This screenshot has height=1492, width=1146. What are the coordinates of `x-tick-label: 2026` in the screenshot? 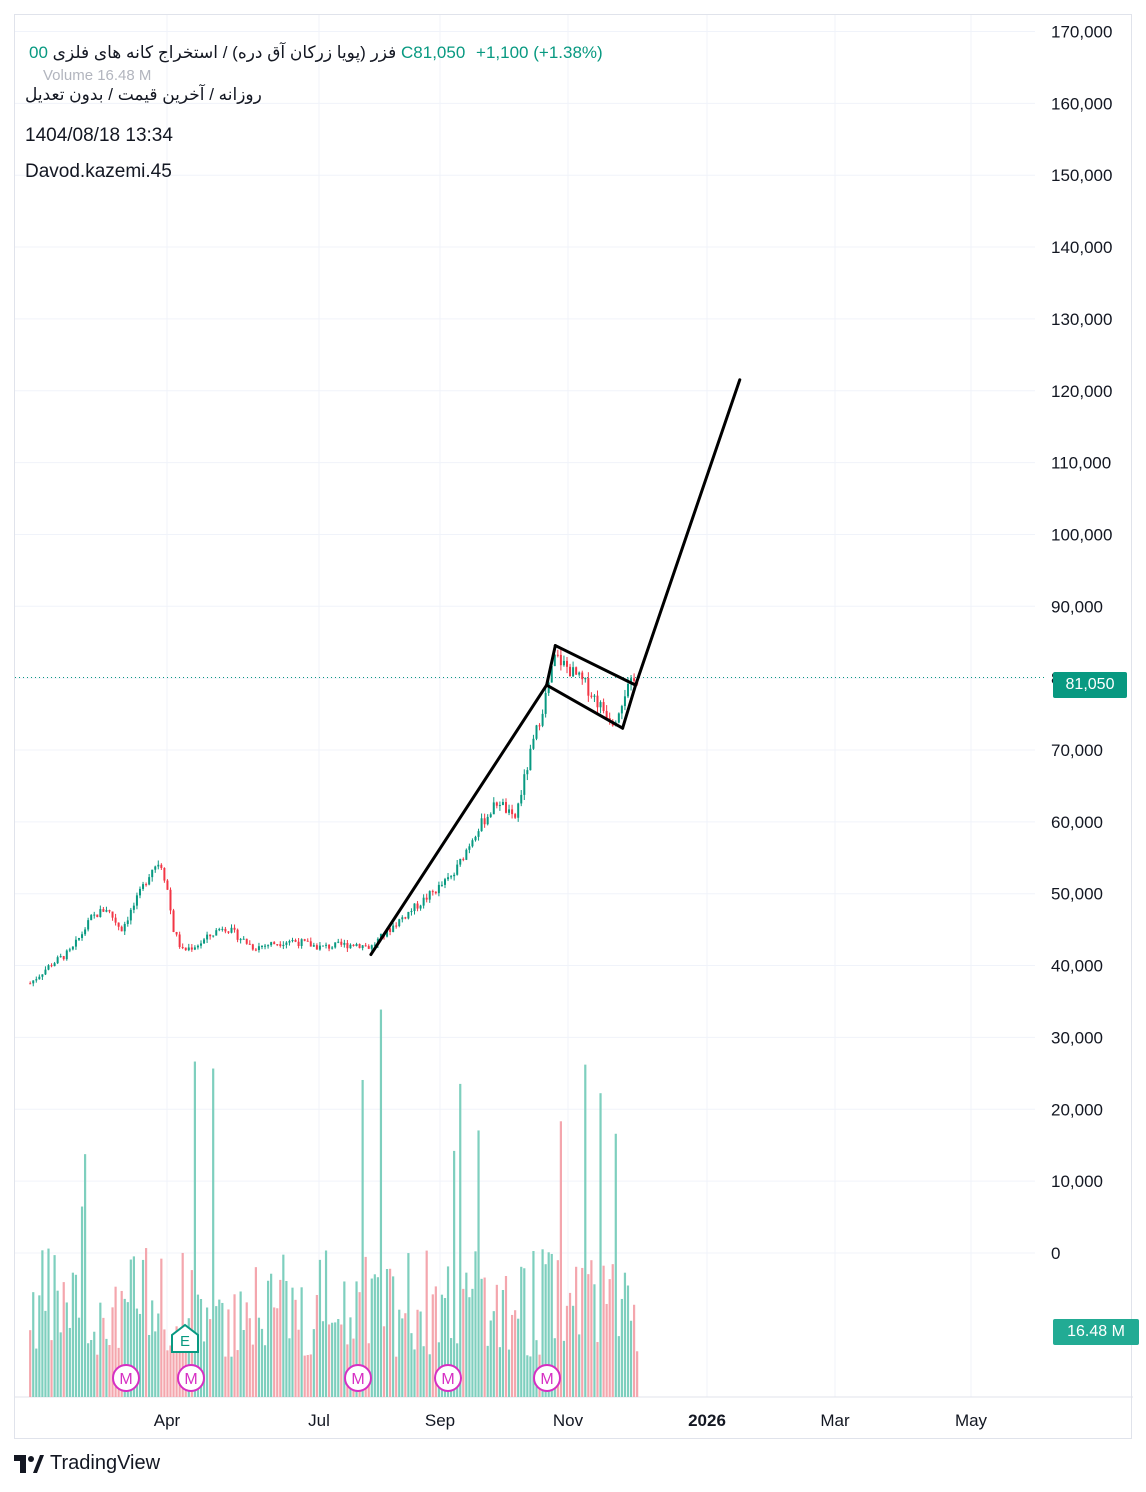 It's located at (707, 1420).